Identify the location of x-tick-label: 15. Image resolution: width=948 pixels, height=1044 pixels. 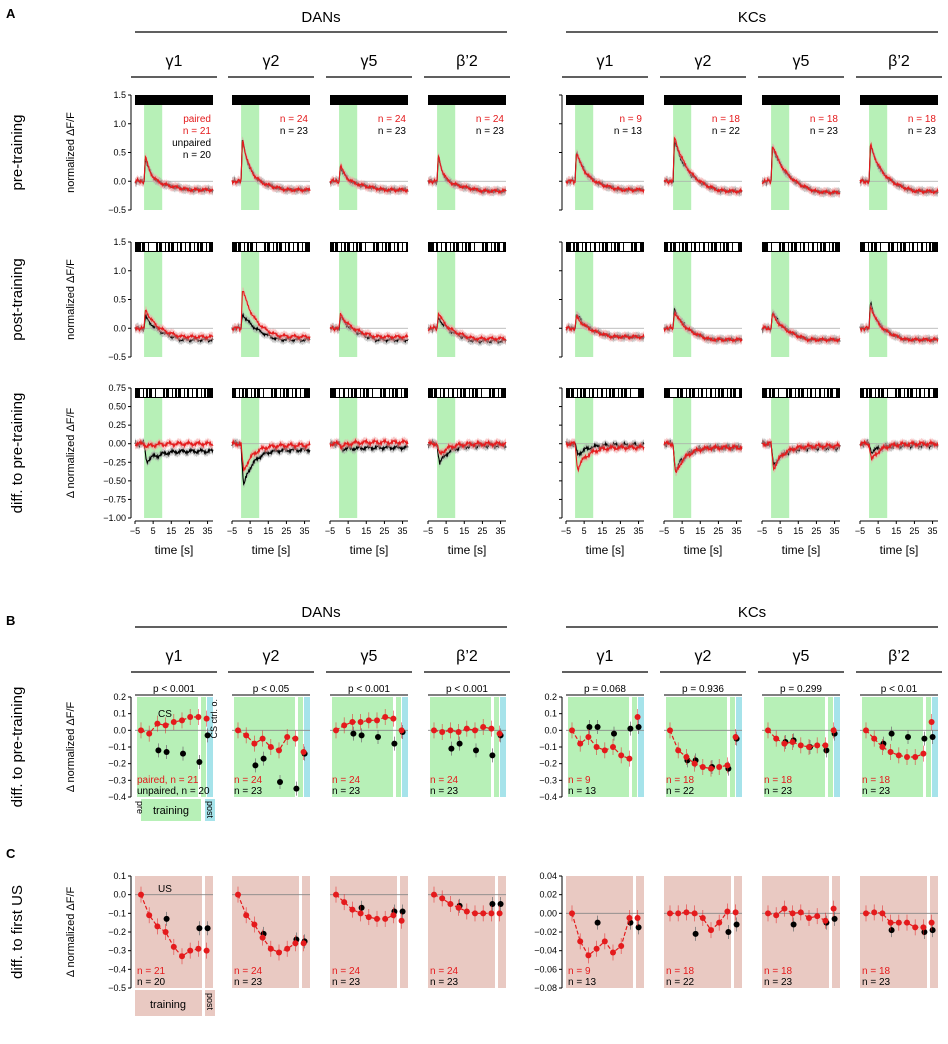
(268, 531).